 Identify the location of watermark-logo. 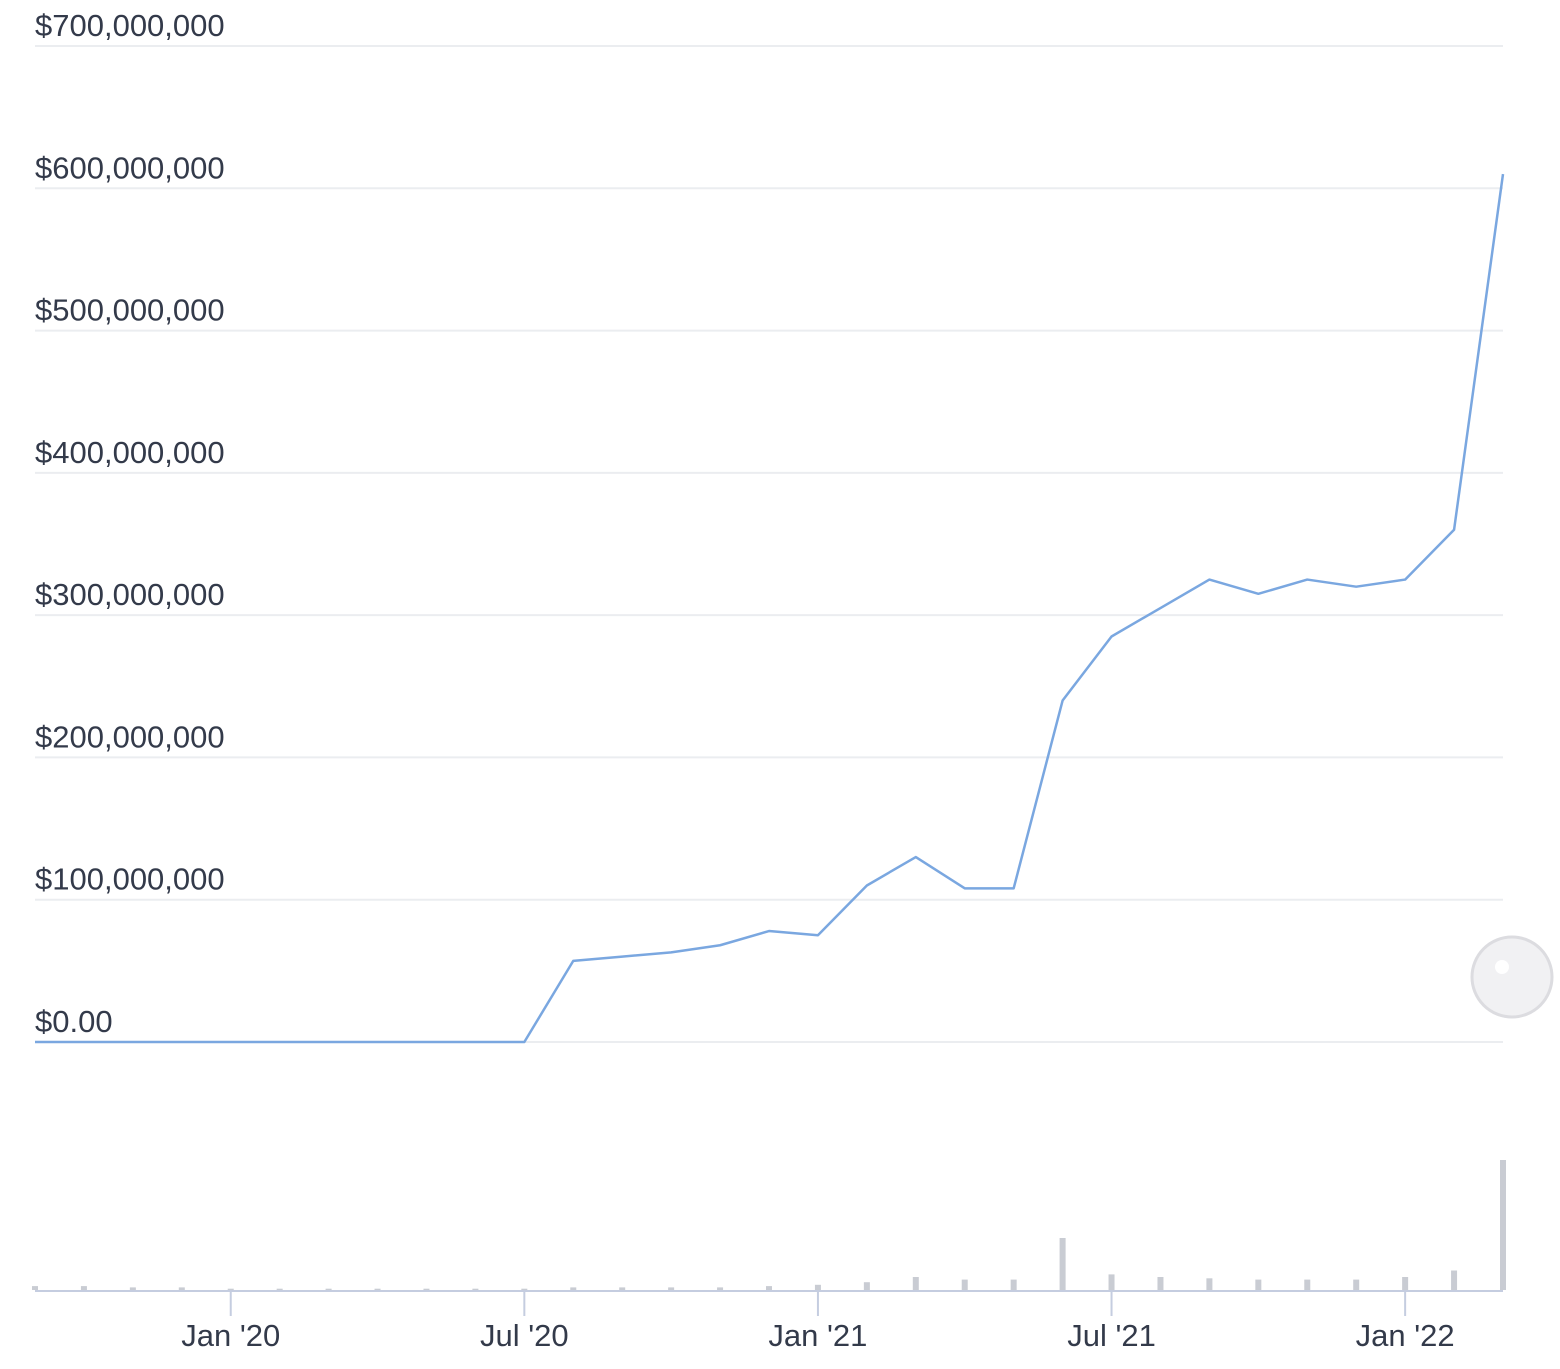
(1512, 977).